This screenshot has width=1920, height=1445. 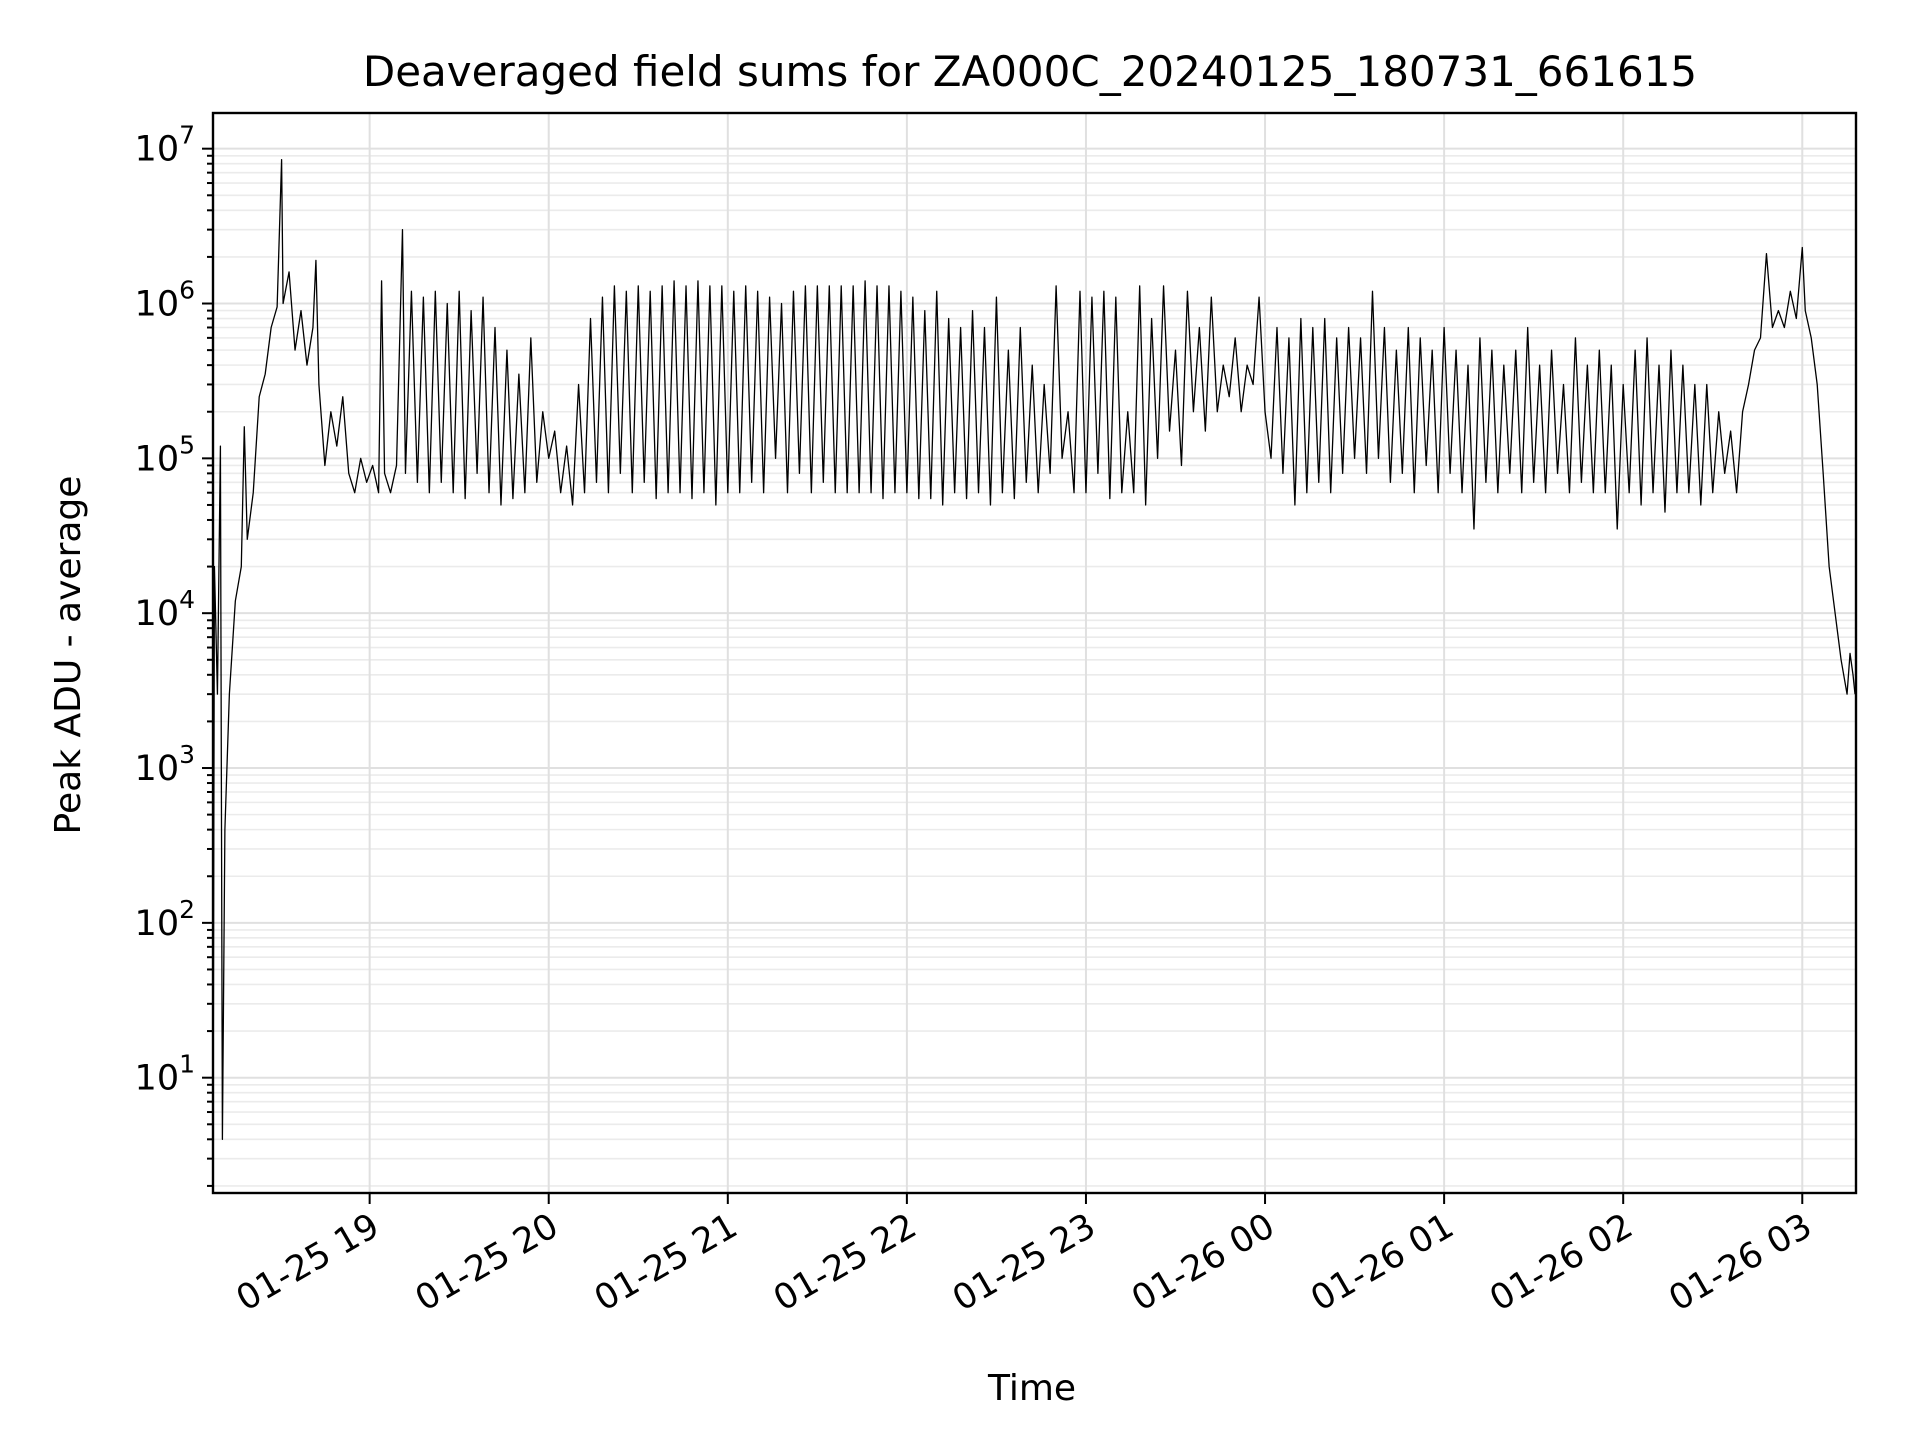 I want to click on y-tick-label: 10⁷, so click(x=165, y=145).